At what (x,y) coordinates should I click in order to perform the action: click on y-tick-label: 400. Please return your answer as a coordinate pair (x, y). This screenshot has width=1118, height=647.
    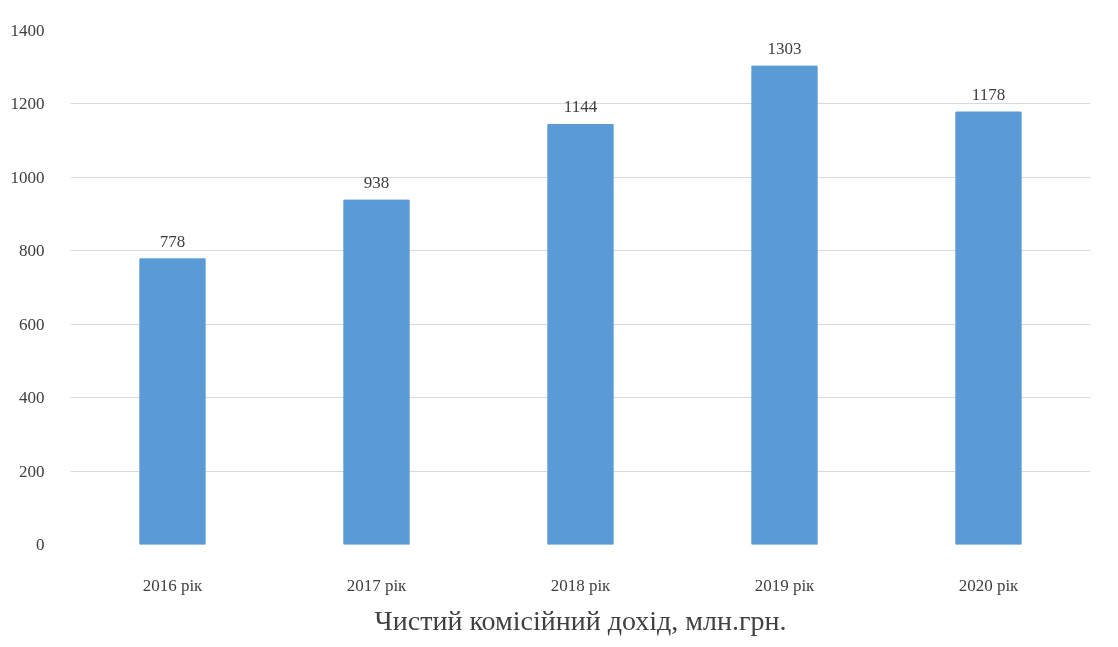
    Looking at the image, I should click on (32, 398).